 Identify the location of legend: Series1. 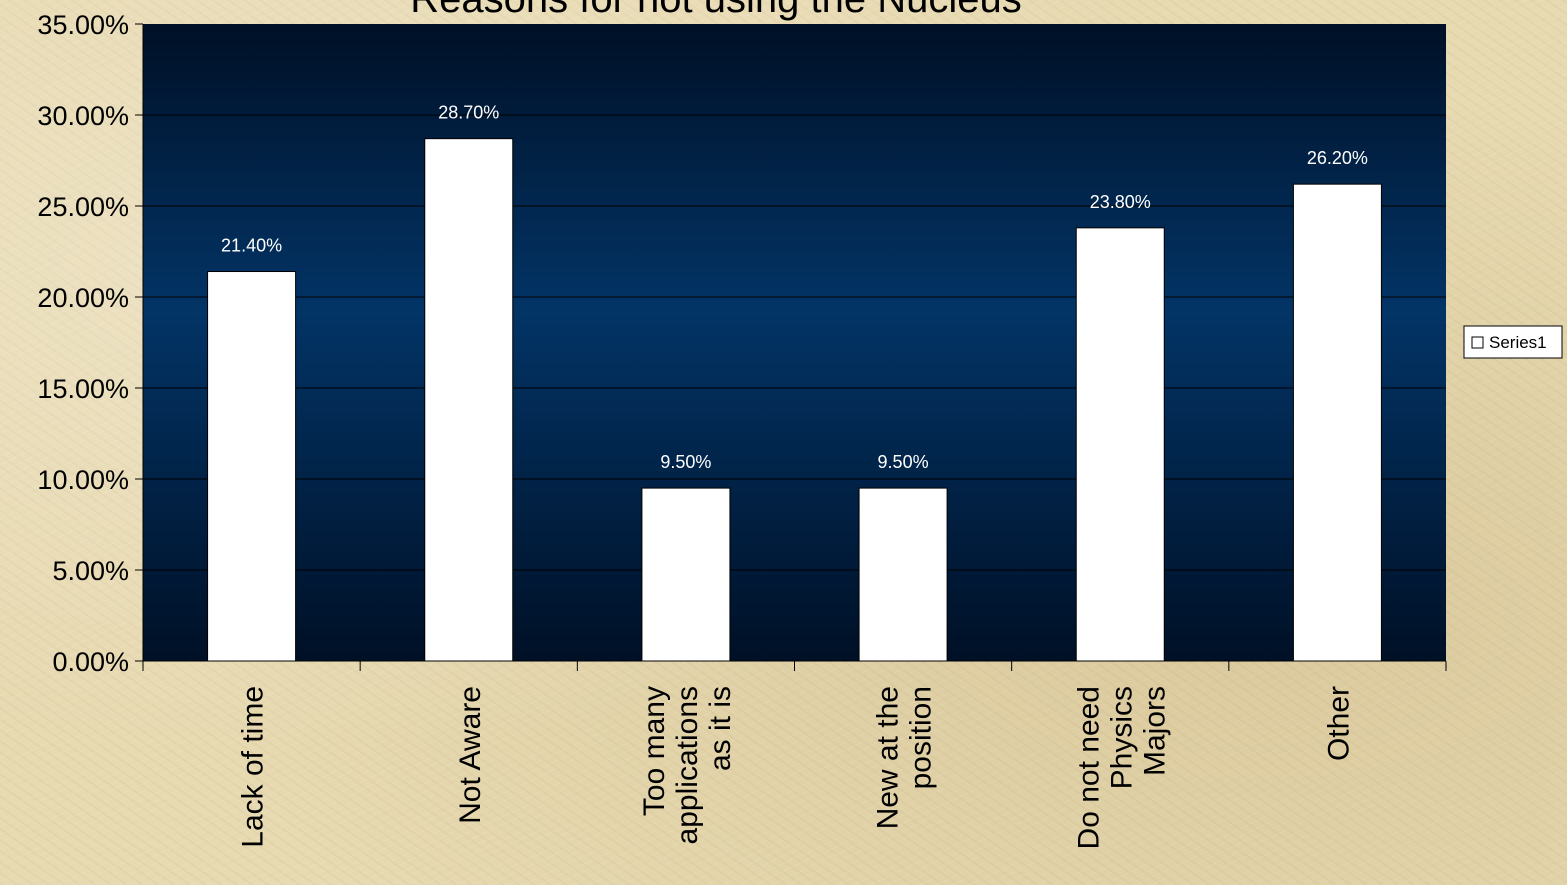
(1513, 342).